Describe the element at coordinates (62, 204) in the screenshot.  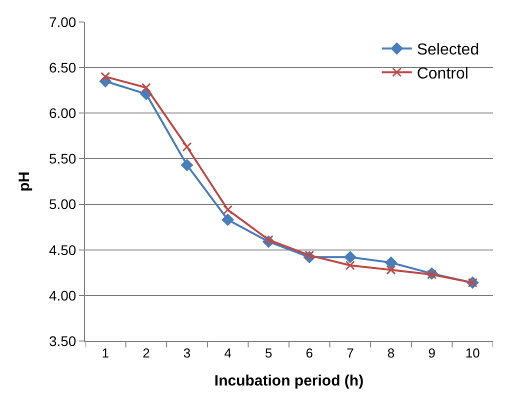
I see `y-tick-label: 5.00` at that location.